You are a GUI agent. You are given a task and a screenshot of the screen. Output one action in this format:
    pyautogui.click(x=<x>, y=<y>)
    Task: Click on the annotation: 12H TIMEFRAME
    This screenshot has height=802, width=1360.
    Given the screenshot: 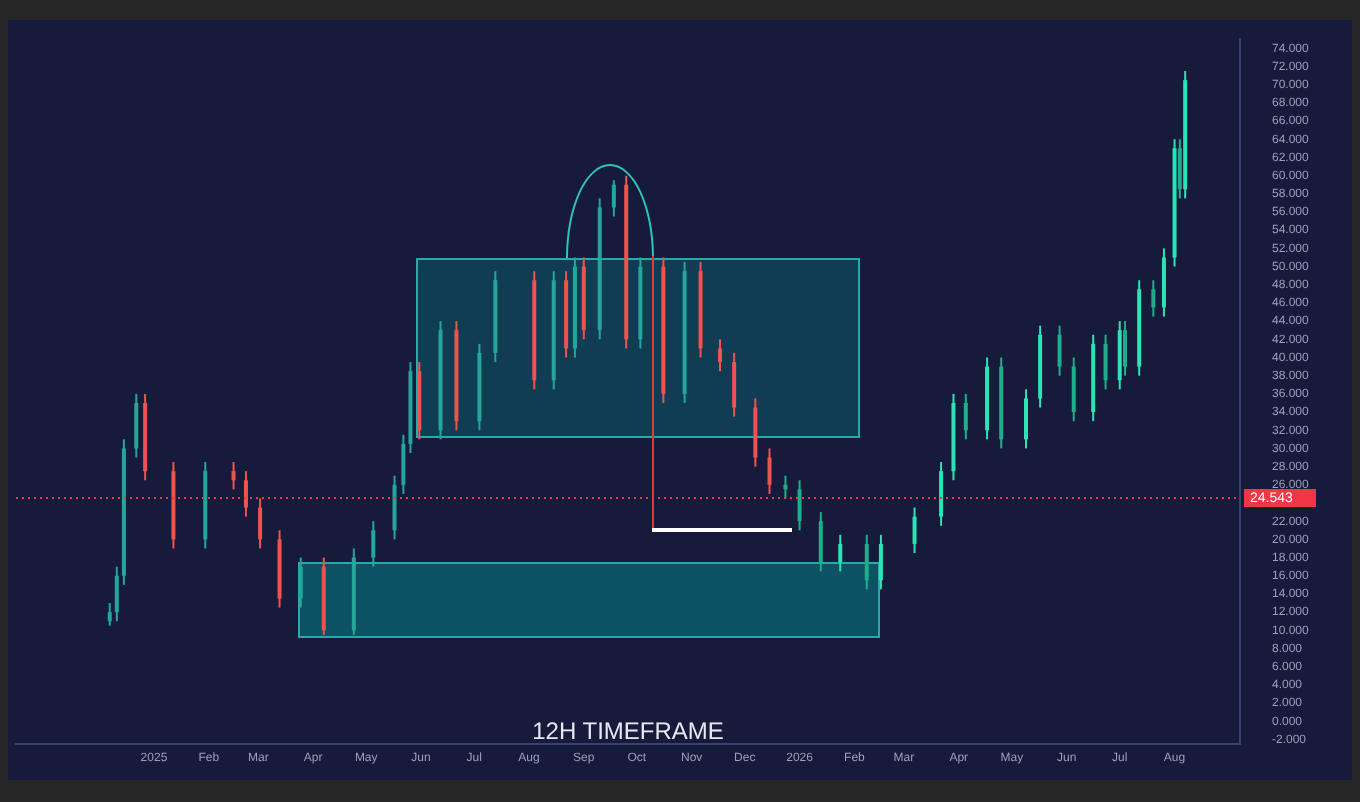 What is the action you would take?
    pyautogui.click(x=628, y=730)
    